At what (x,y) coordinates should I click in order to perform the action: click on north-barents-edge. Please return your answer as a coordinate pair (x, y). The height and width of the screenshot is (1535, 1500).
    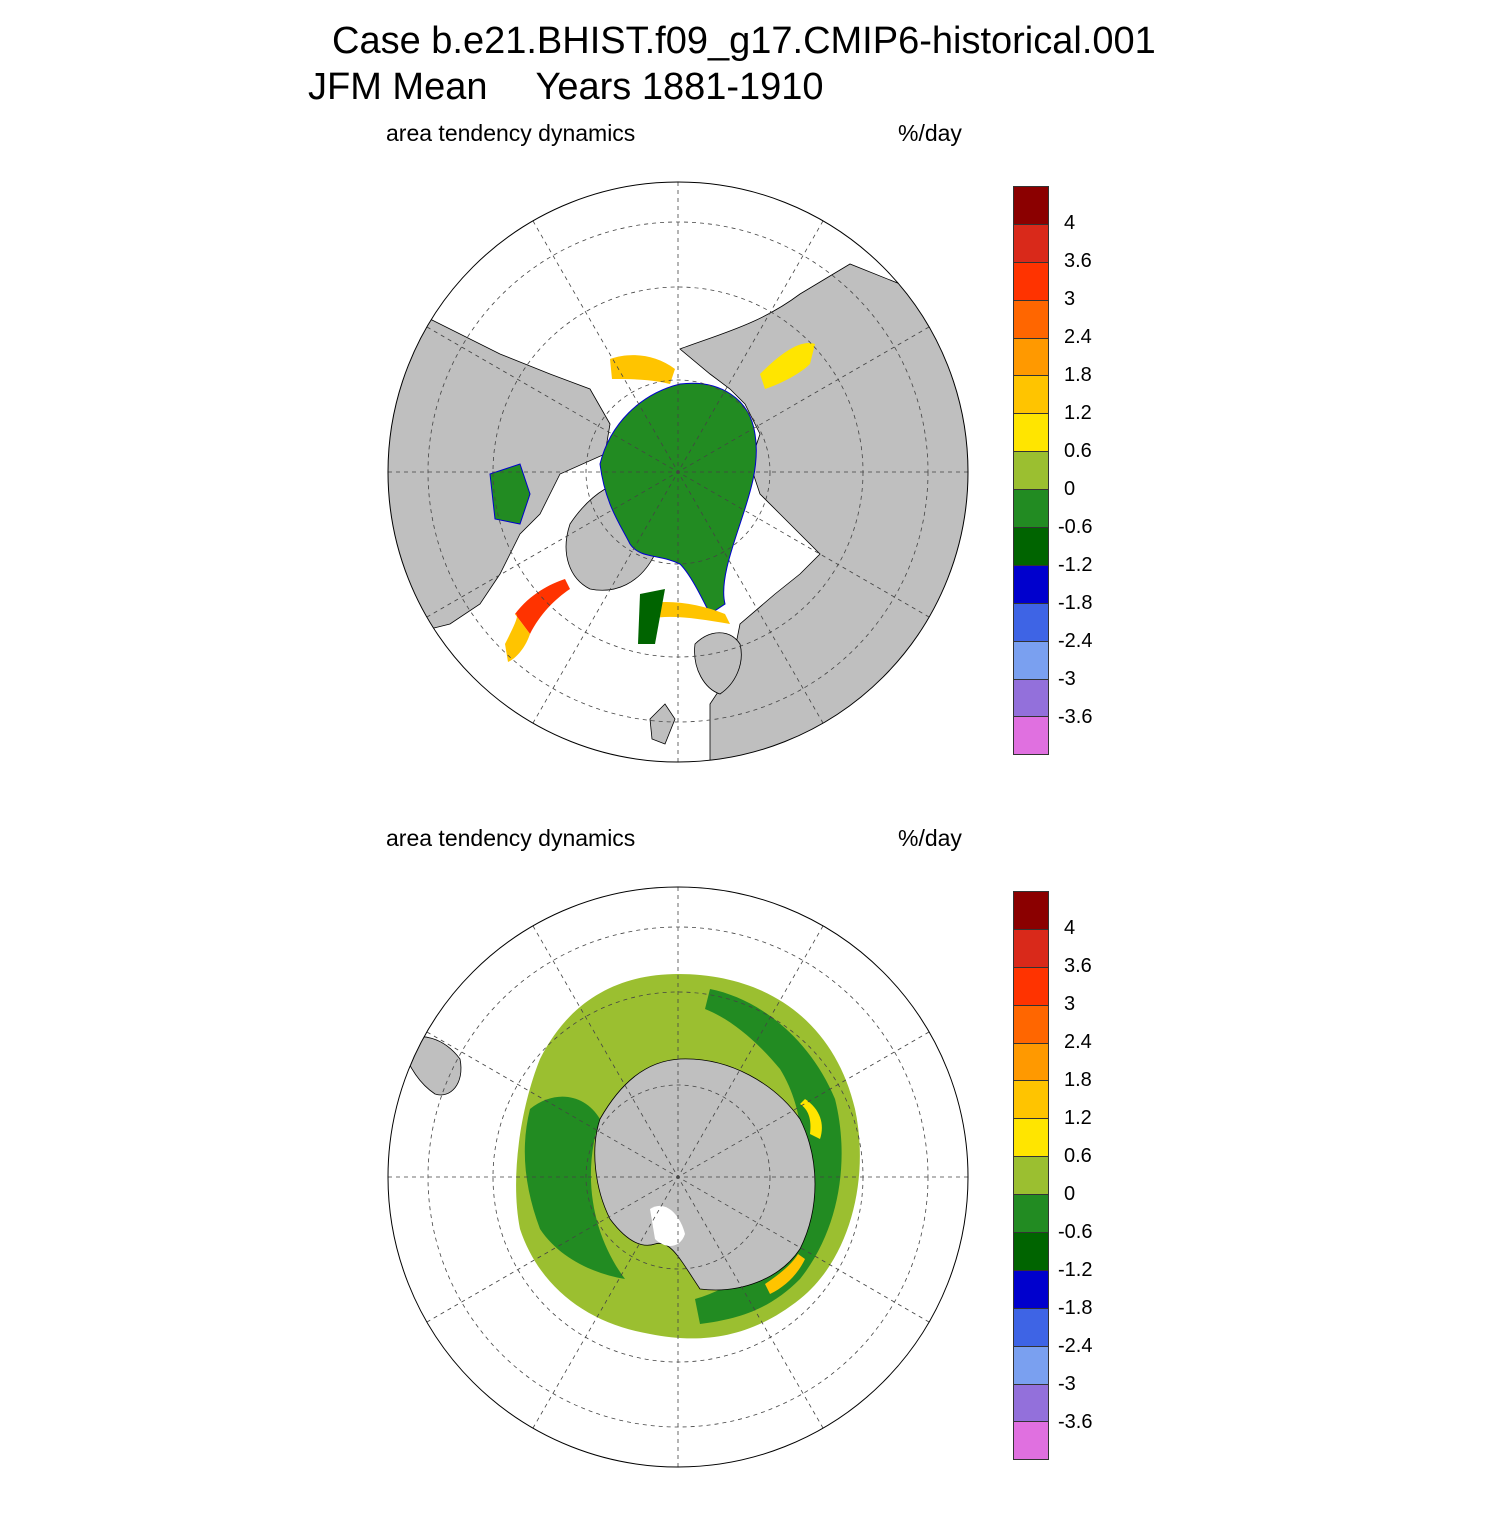
    Looking at the image, I should click on (687, 613).